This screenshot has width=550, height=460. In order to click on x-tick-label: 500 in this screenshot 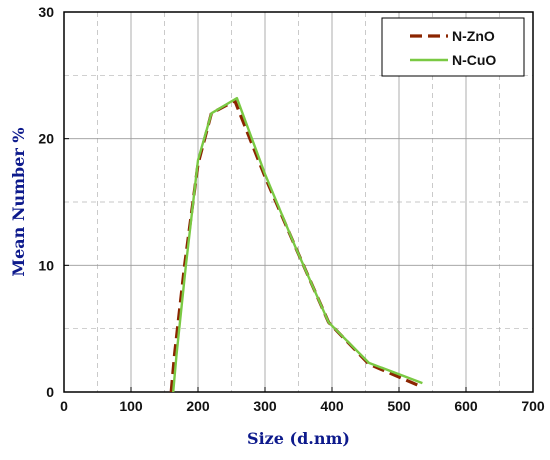, I will do `click(399, 406)`.